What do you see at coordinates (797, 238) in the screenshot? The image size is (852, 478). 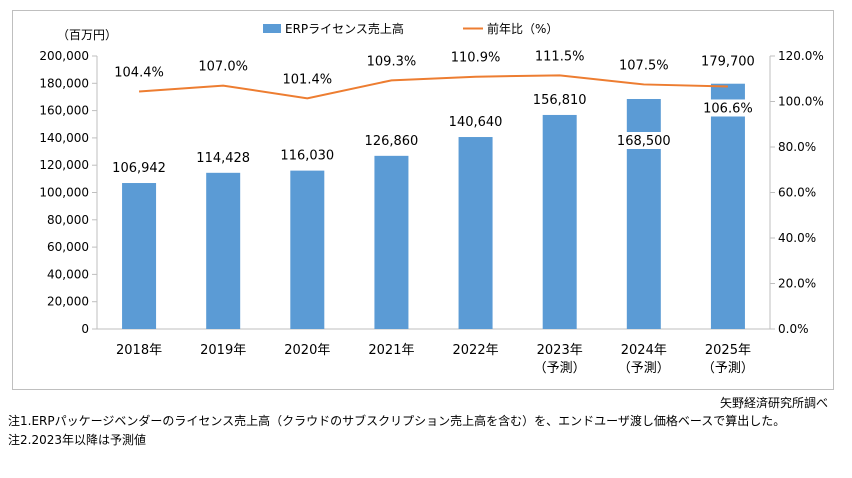 I see `right-axis-tick-label: 40.0%` at bounding box center [797, 238].